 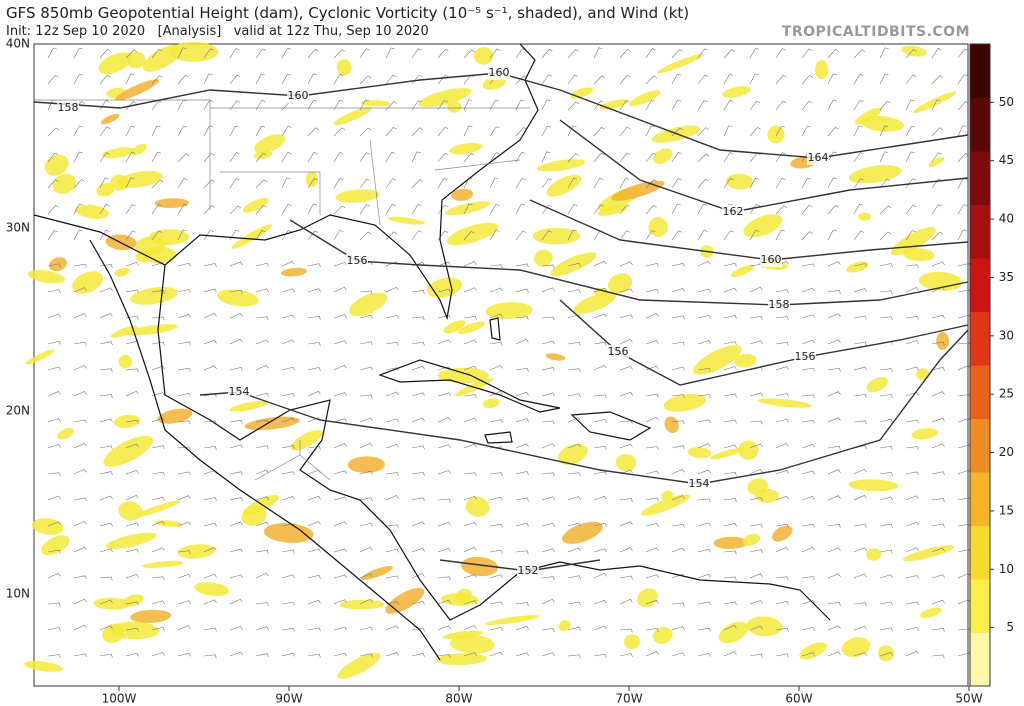 I want to click on contour-label: 154, so click(x=699, y=483).